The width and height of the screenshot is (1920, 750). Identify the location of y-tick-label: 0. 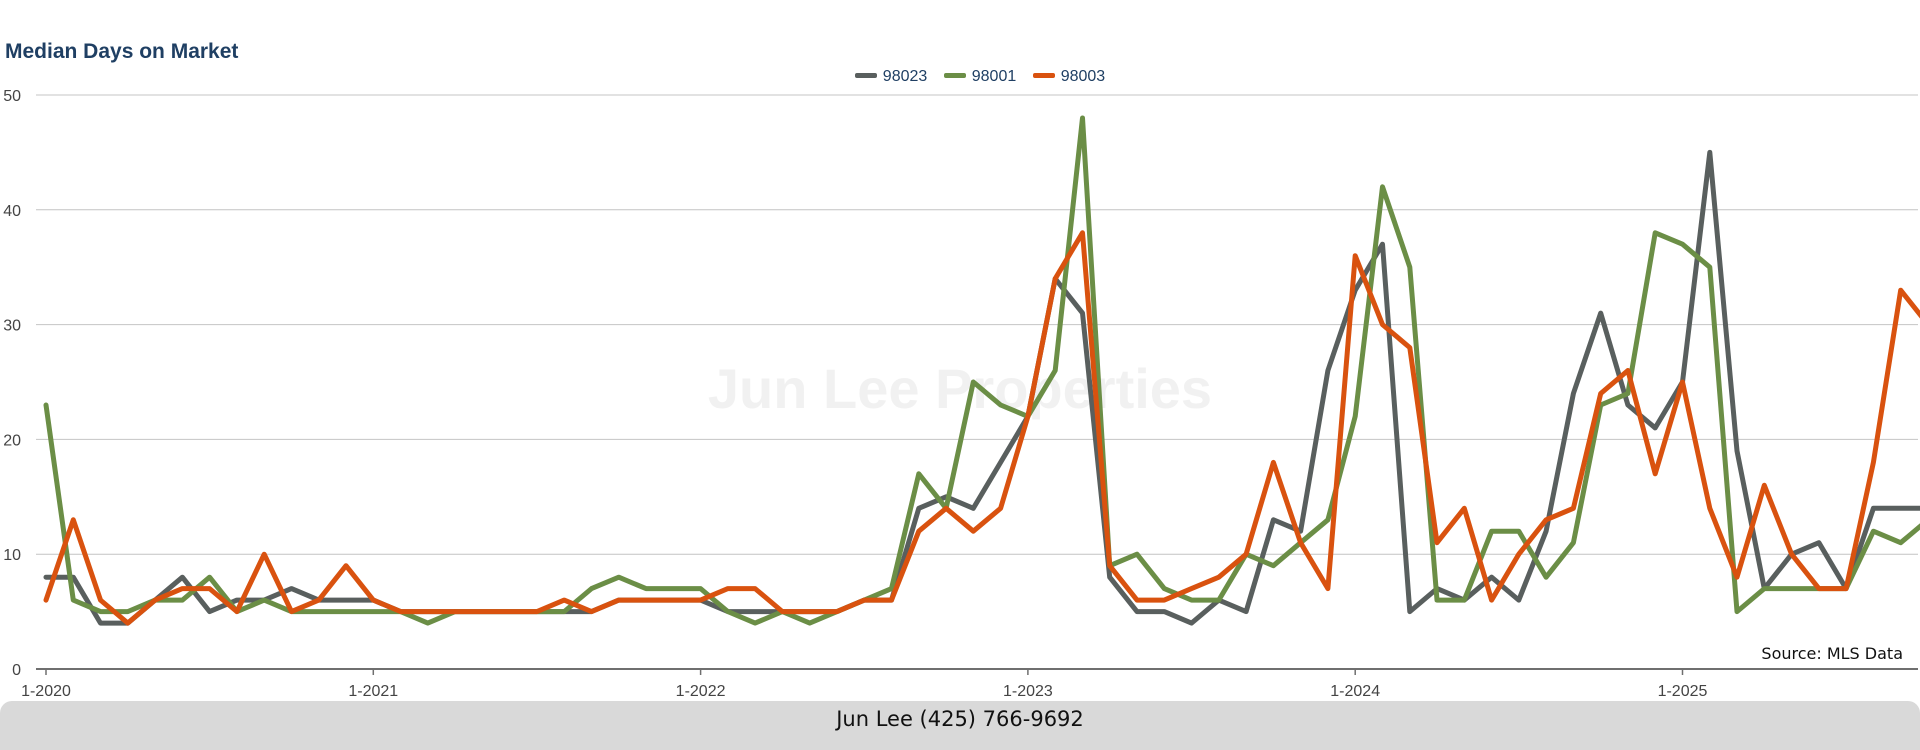
(16, 670).